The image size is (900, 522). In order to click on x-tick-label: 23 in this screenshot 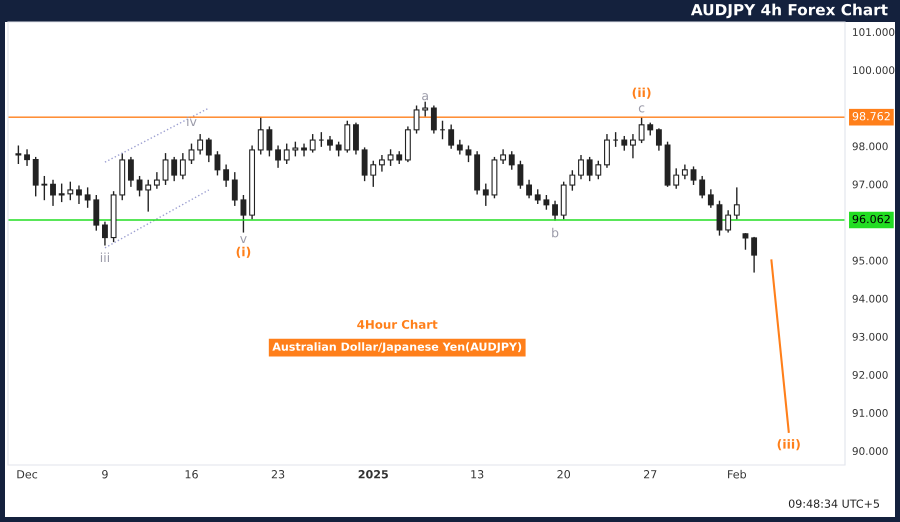, I will do `click(278, 474)`.